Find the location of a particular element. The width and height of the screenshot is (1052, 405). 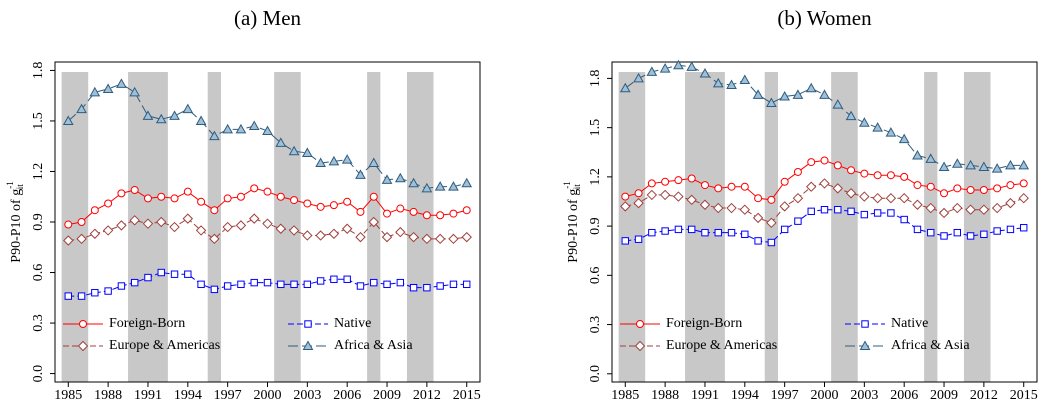

x-tick-label: 1997 is located at coordinates (228, 395).